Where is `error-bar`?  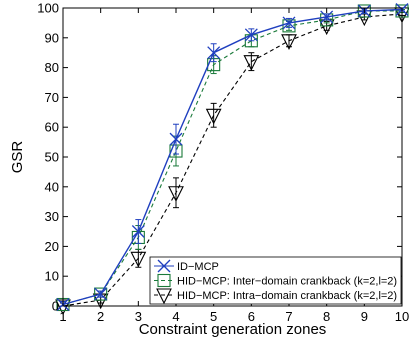 error-bar is located at coordinates (176, 193).